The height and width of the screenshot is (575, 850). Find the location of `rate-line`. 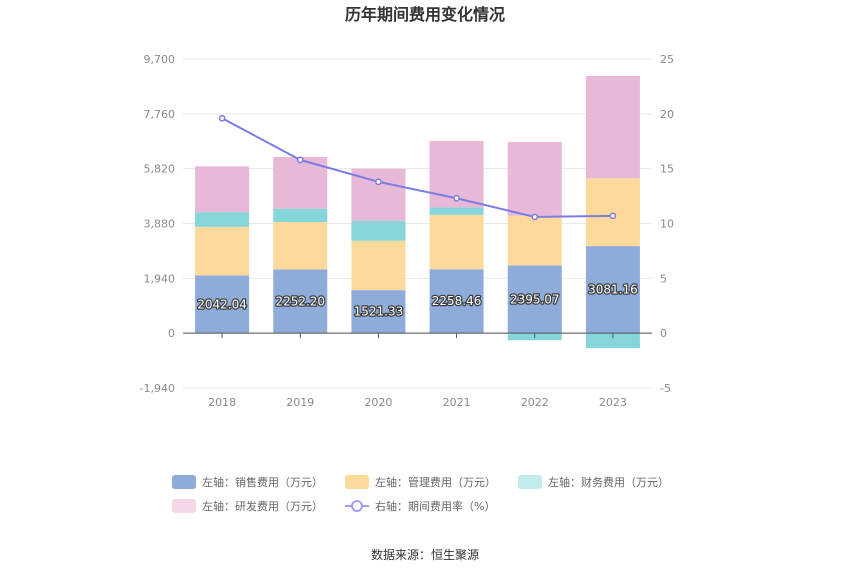

rate-line is located at coordinates (417, 167).